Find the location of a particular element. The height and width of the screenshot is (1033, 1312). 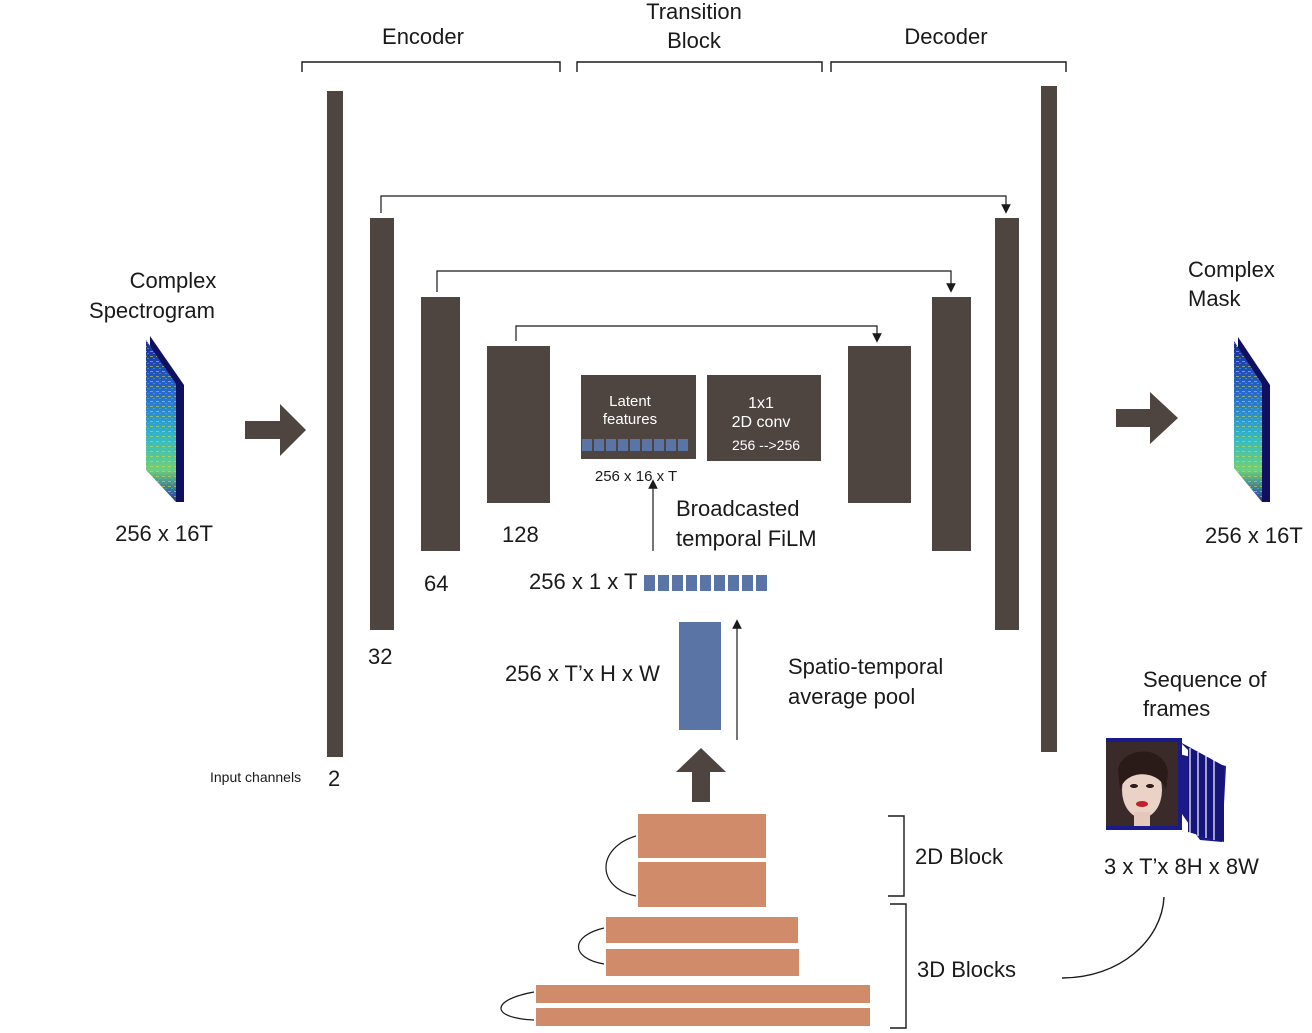

frames-title-line1: Sequence of is located at coordinates (1205, 679).